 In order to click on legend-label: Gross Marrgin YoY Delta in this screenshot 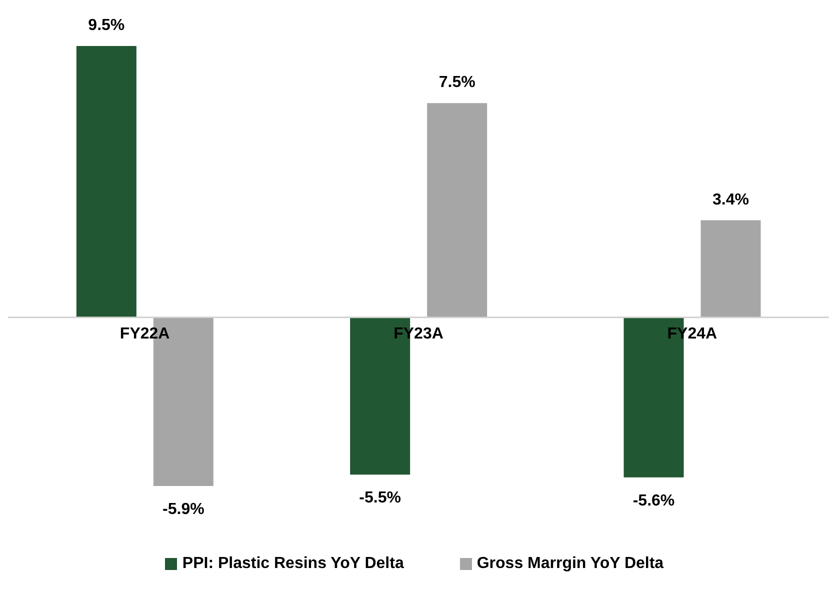, I will do `click(570, 564)`.